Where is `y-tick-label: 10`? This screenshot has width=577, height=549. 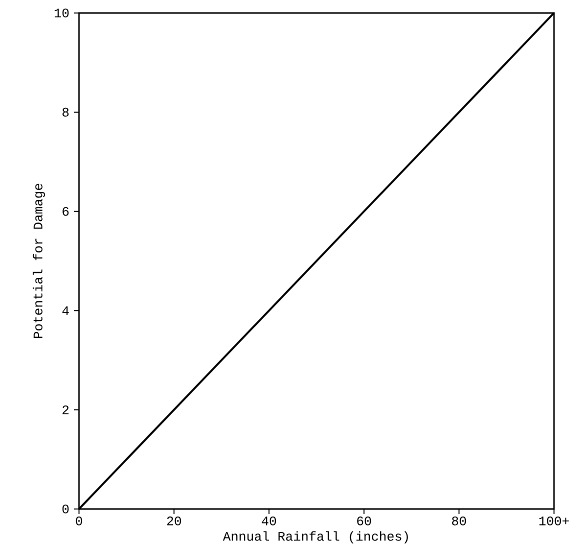
y-tick-label: 10 is located at coordinates (61, 13).